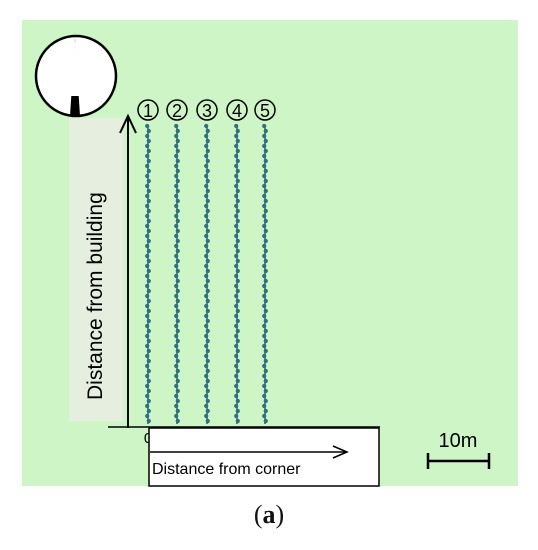 This screenshot has height=550, width=538. I want to click on scale-bar: 10m, so click(458, 449).